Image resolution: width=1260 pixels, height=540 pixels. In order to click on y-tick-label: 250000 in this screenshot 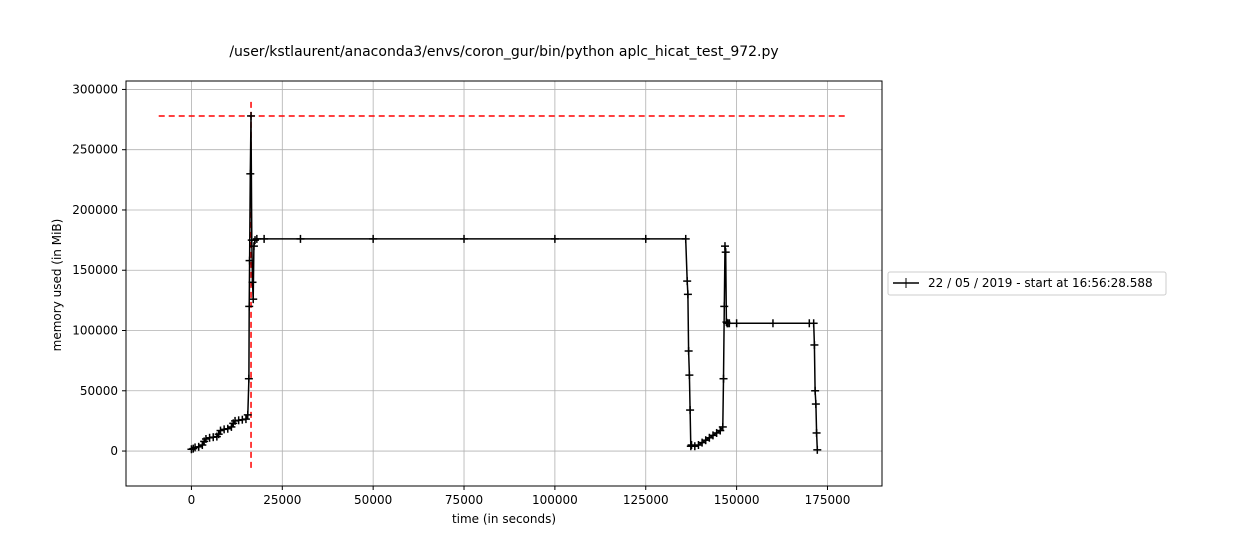, I will do `click(95, 150)`.